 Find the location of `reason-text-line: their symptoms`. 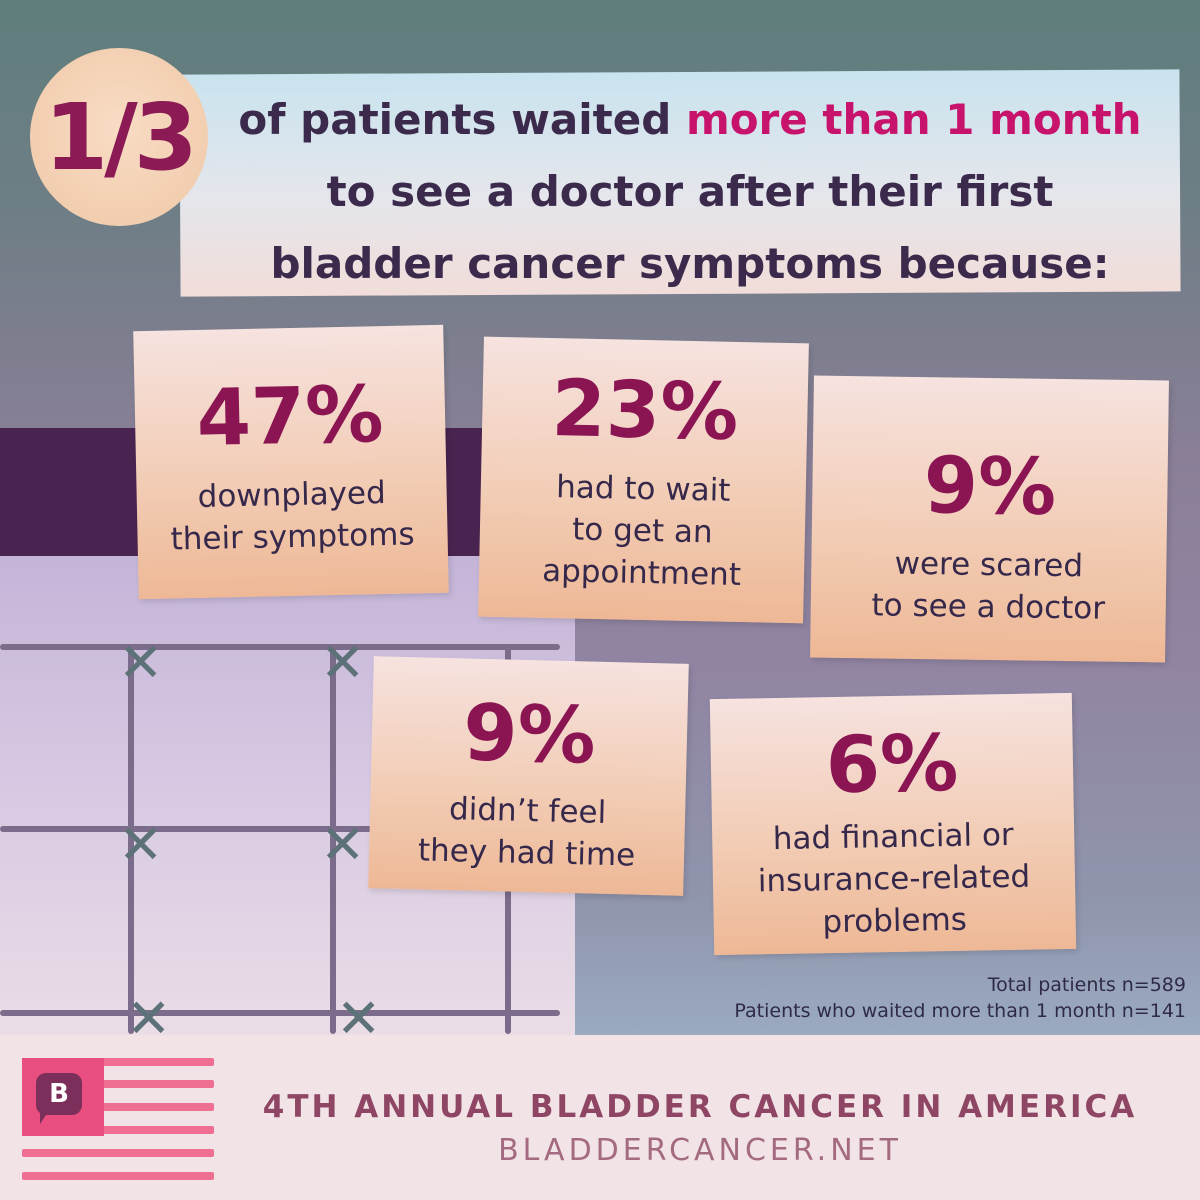

reason-text-line: their symptoms is located at coordinates (292, 537).